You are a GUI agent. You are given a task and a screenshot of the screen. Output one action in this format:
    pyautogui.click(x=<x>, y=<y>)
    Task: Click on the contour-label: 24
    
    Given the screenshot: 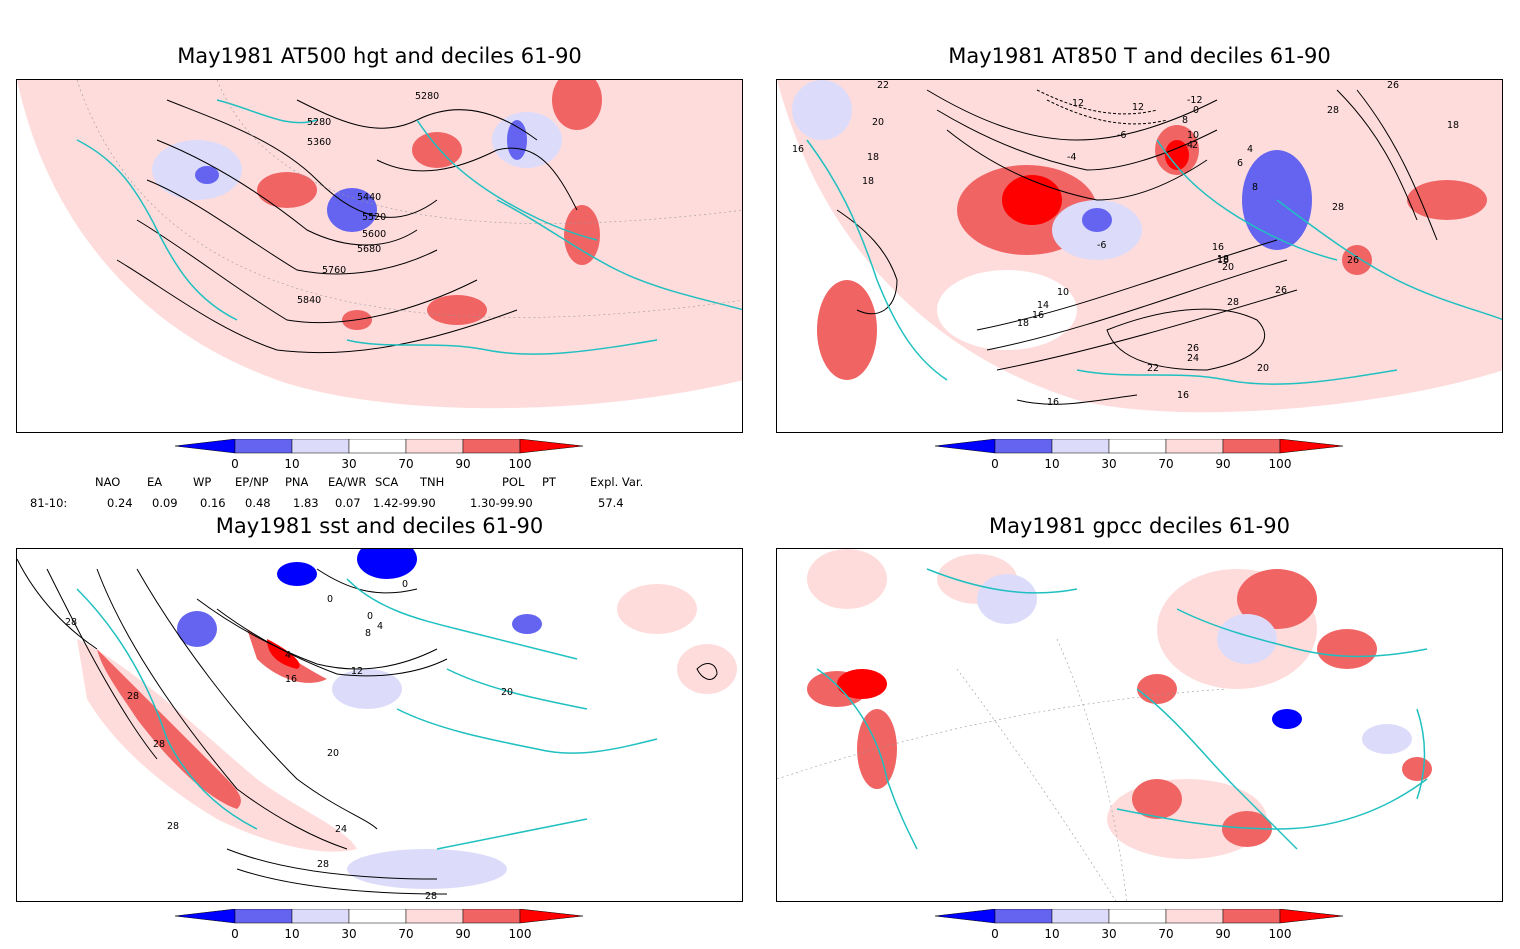 What is the action you would take?
    pyautogui.click(x=341, y=829)
    